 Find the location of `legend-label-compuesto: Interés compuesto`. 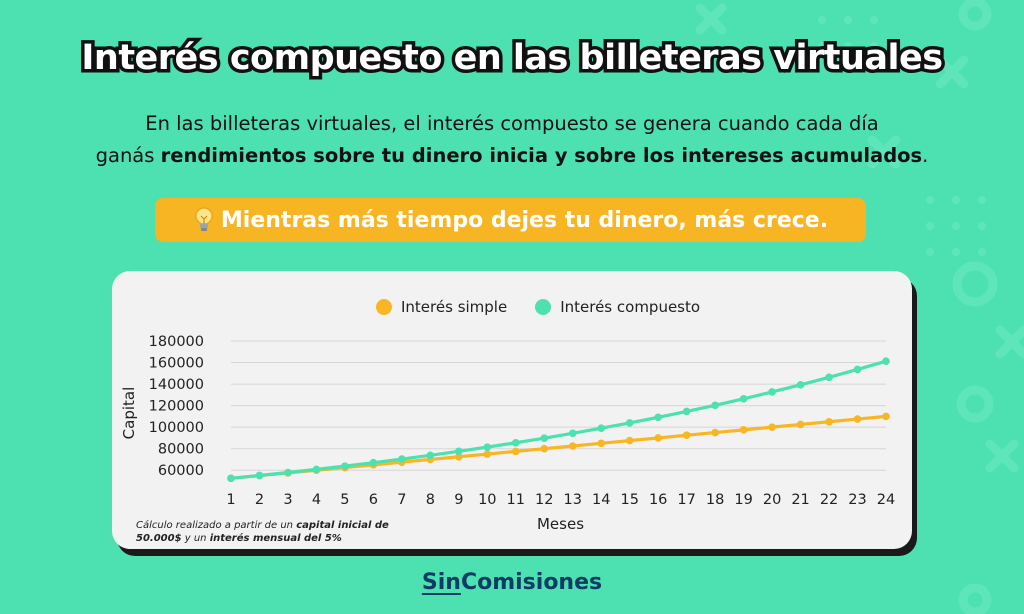

legend-label-compuesto: Interés compuesto is located at coordinates (630, 307).